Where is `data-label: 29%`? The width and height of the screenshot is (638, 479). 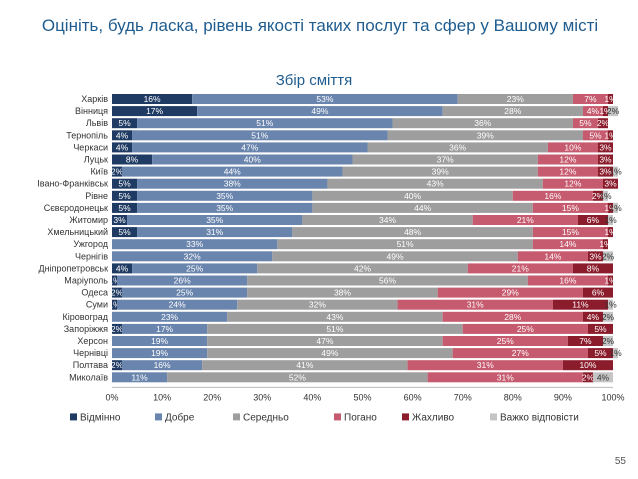
data-label: 29% is located at coordinates (510, 293).